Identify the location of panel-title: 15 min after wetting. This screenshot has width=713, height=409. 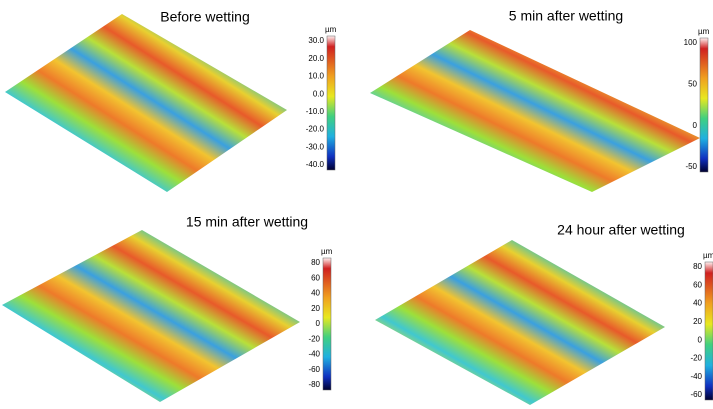
(247, 222).